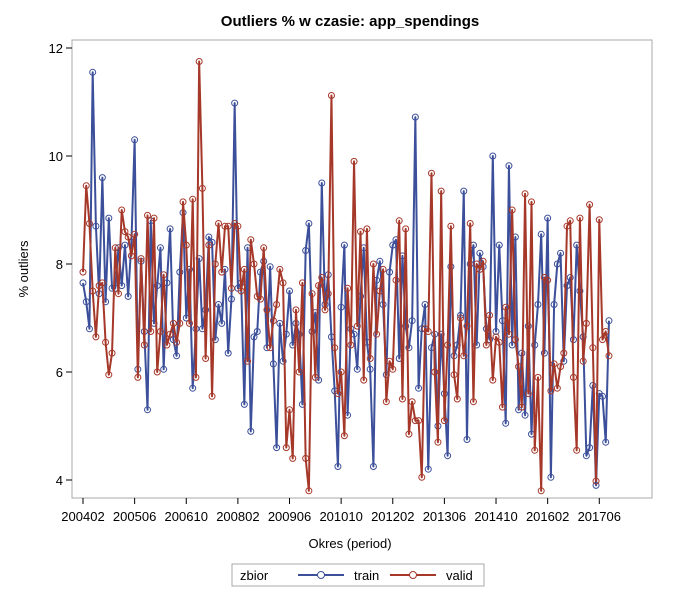 The width and height of the screenshot is (700, 605). I want to click on x-tick-label: 201010, so click(340, 516).